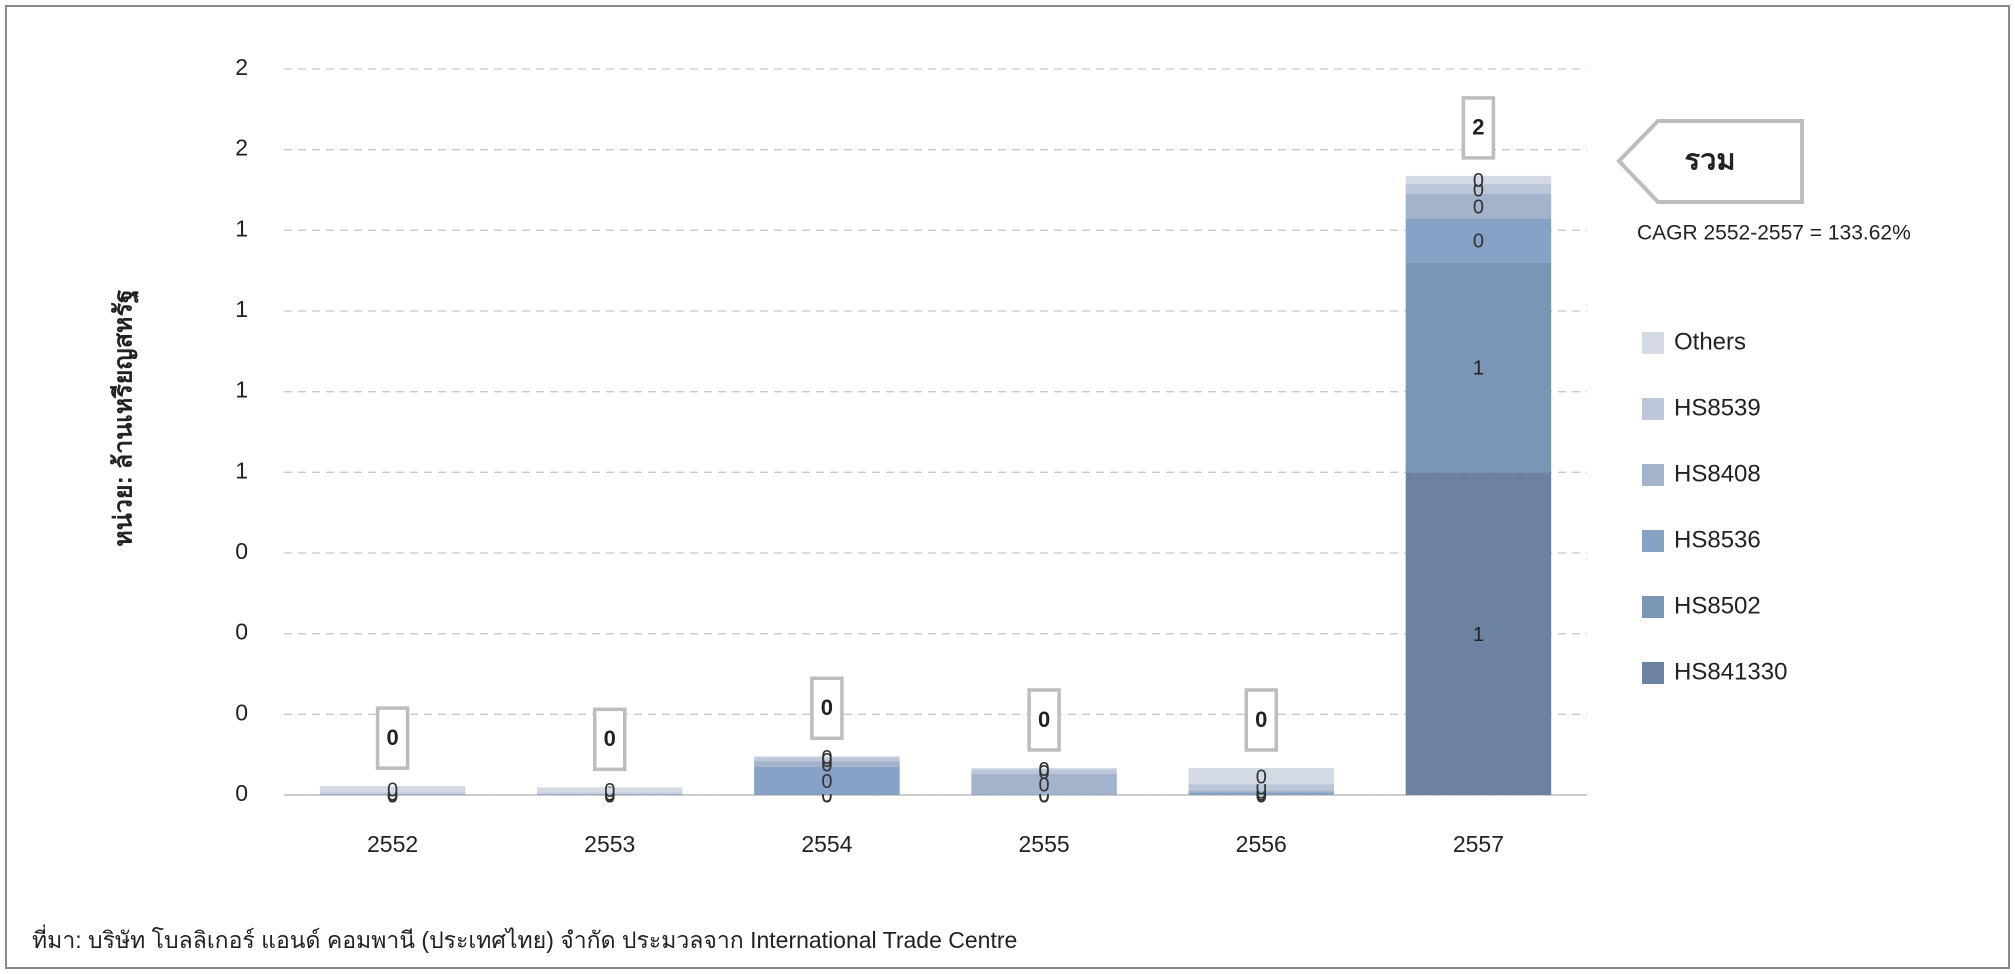 This screenshot has width=2015, height=974. I want to click on legend-label: HS8536, so click(1717, 539).